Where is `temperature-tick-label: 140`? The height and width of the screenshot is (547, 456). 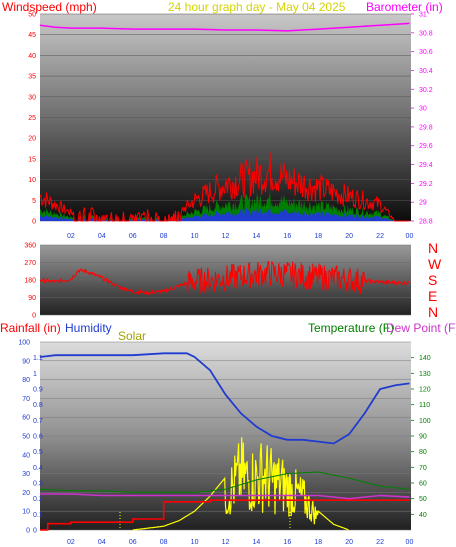 temperature-tick-label: 140 is located at coordinates (425, 358).